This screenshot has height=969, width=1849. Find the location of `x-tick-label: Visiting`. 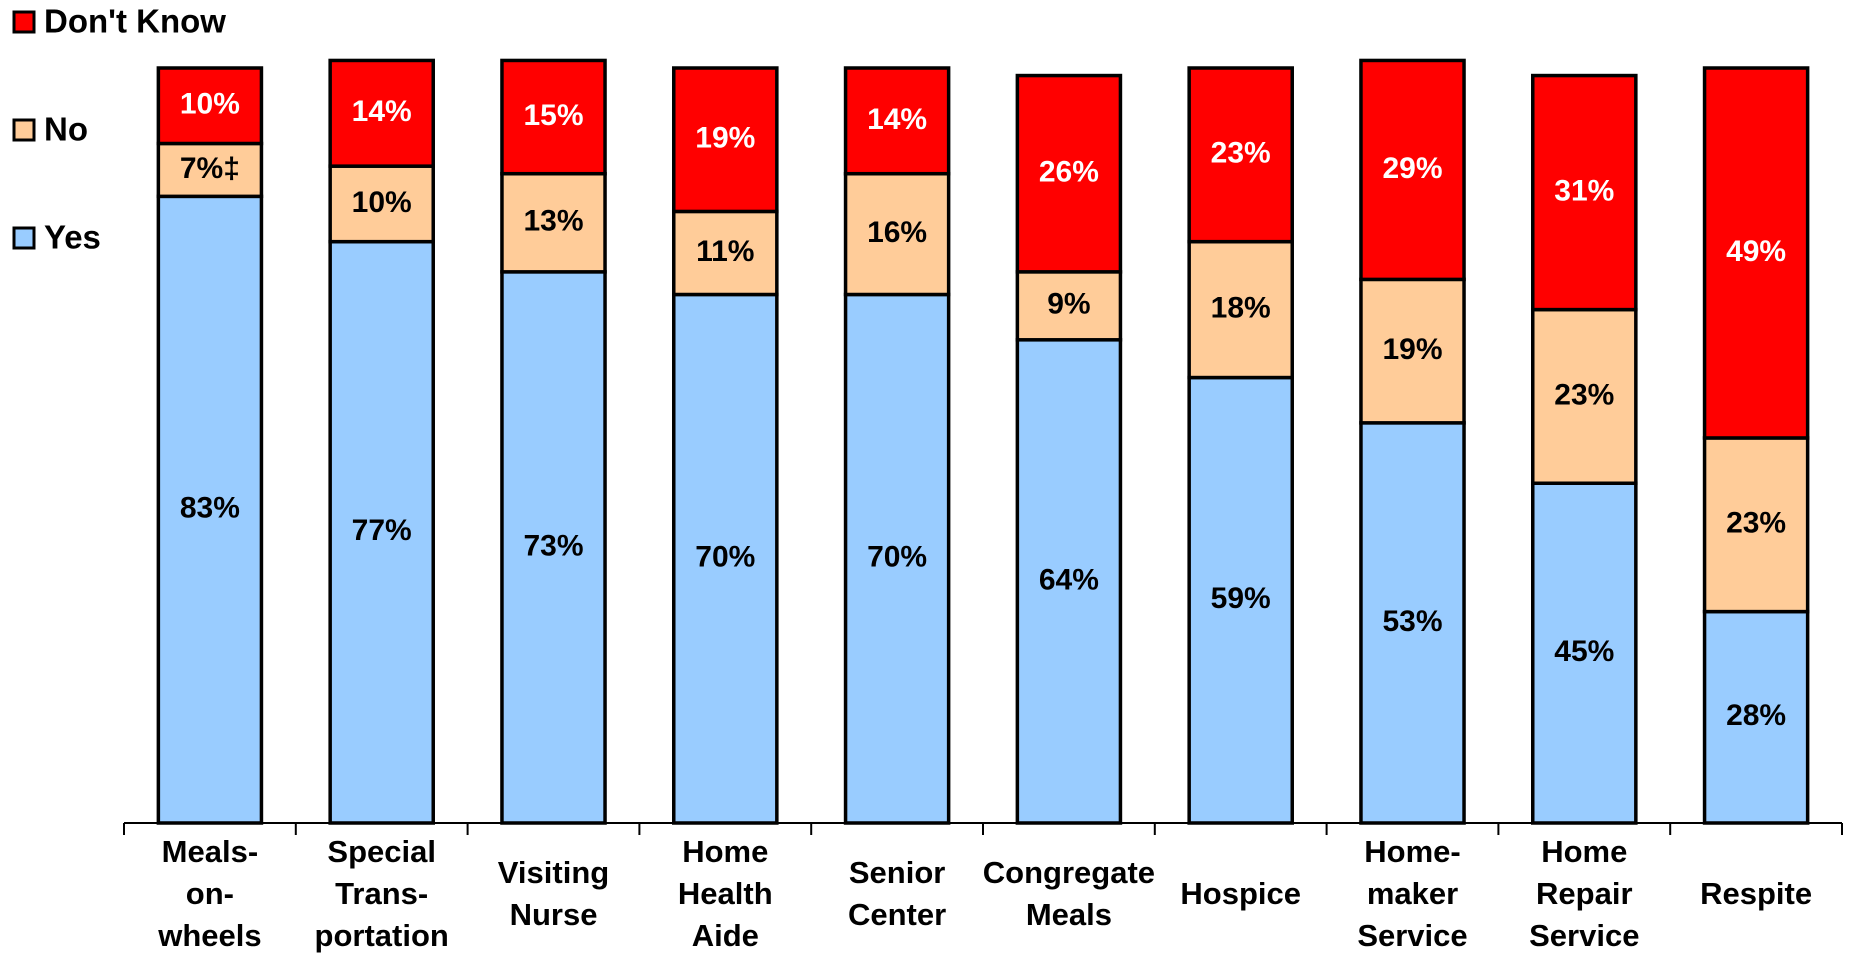

x-tick-label: Visiting is located at coordinates (553, 872).